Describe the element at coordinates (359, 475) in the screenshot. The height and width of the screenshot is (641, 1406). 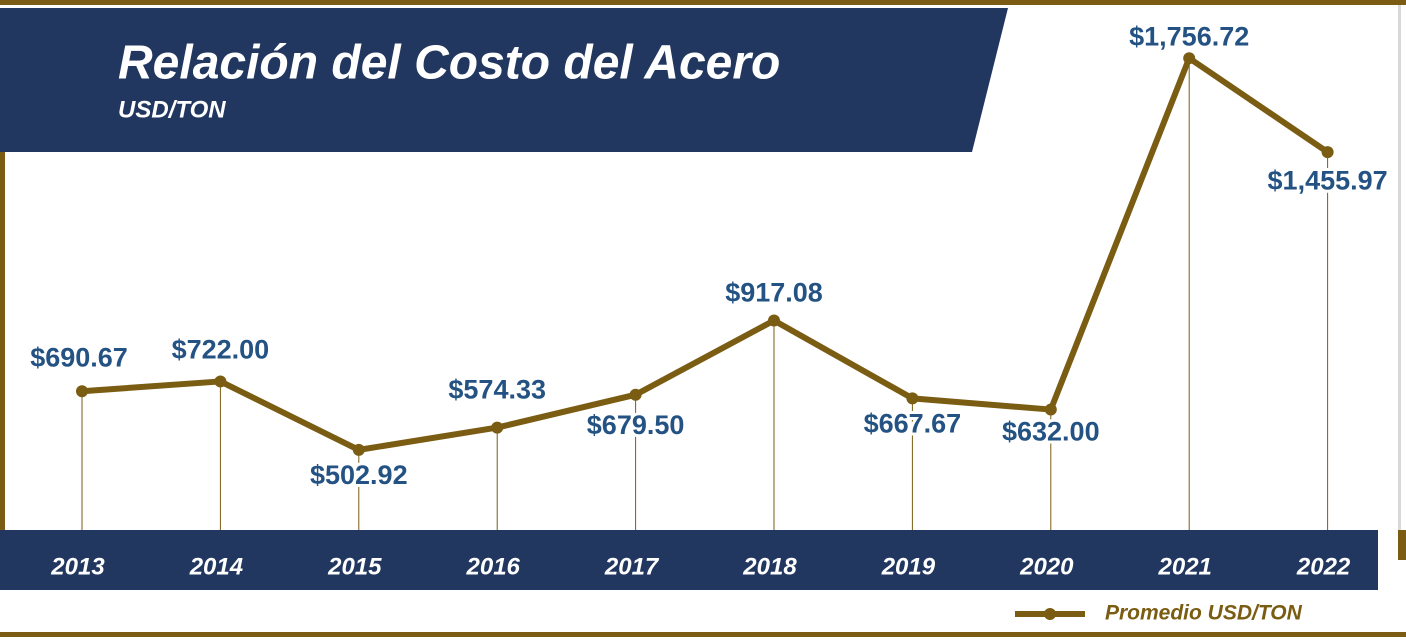
I see `data-label: $502.92` at that location.